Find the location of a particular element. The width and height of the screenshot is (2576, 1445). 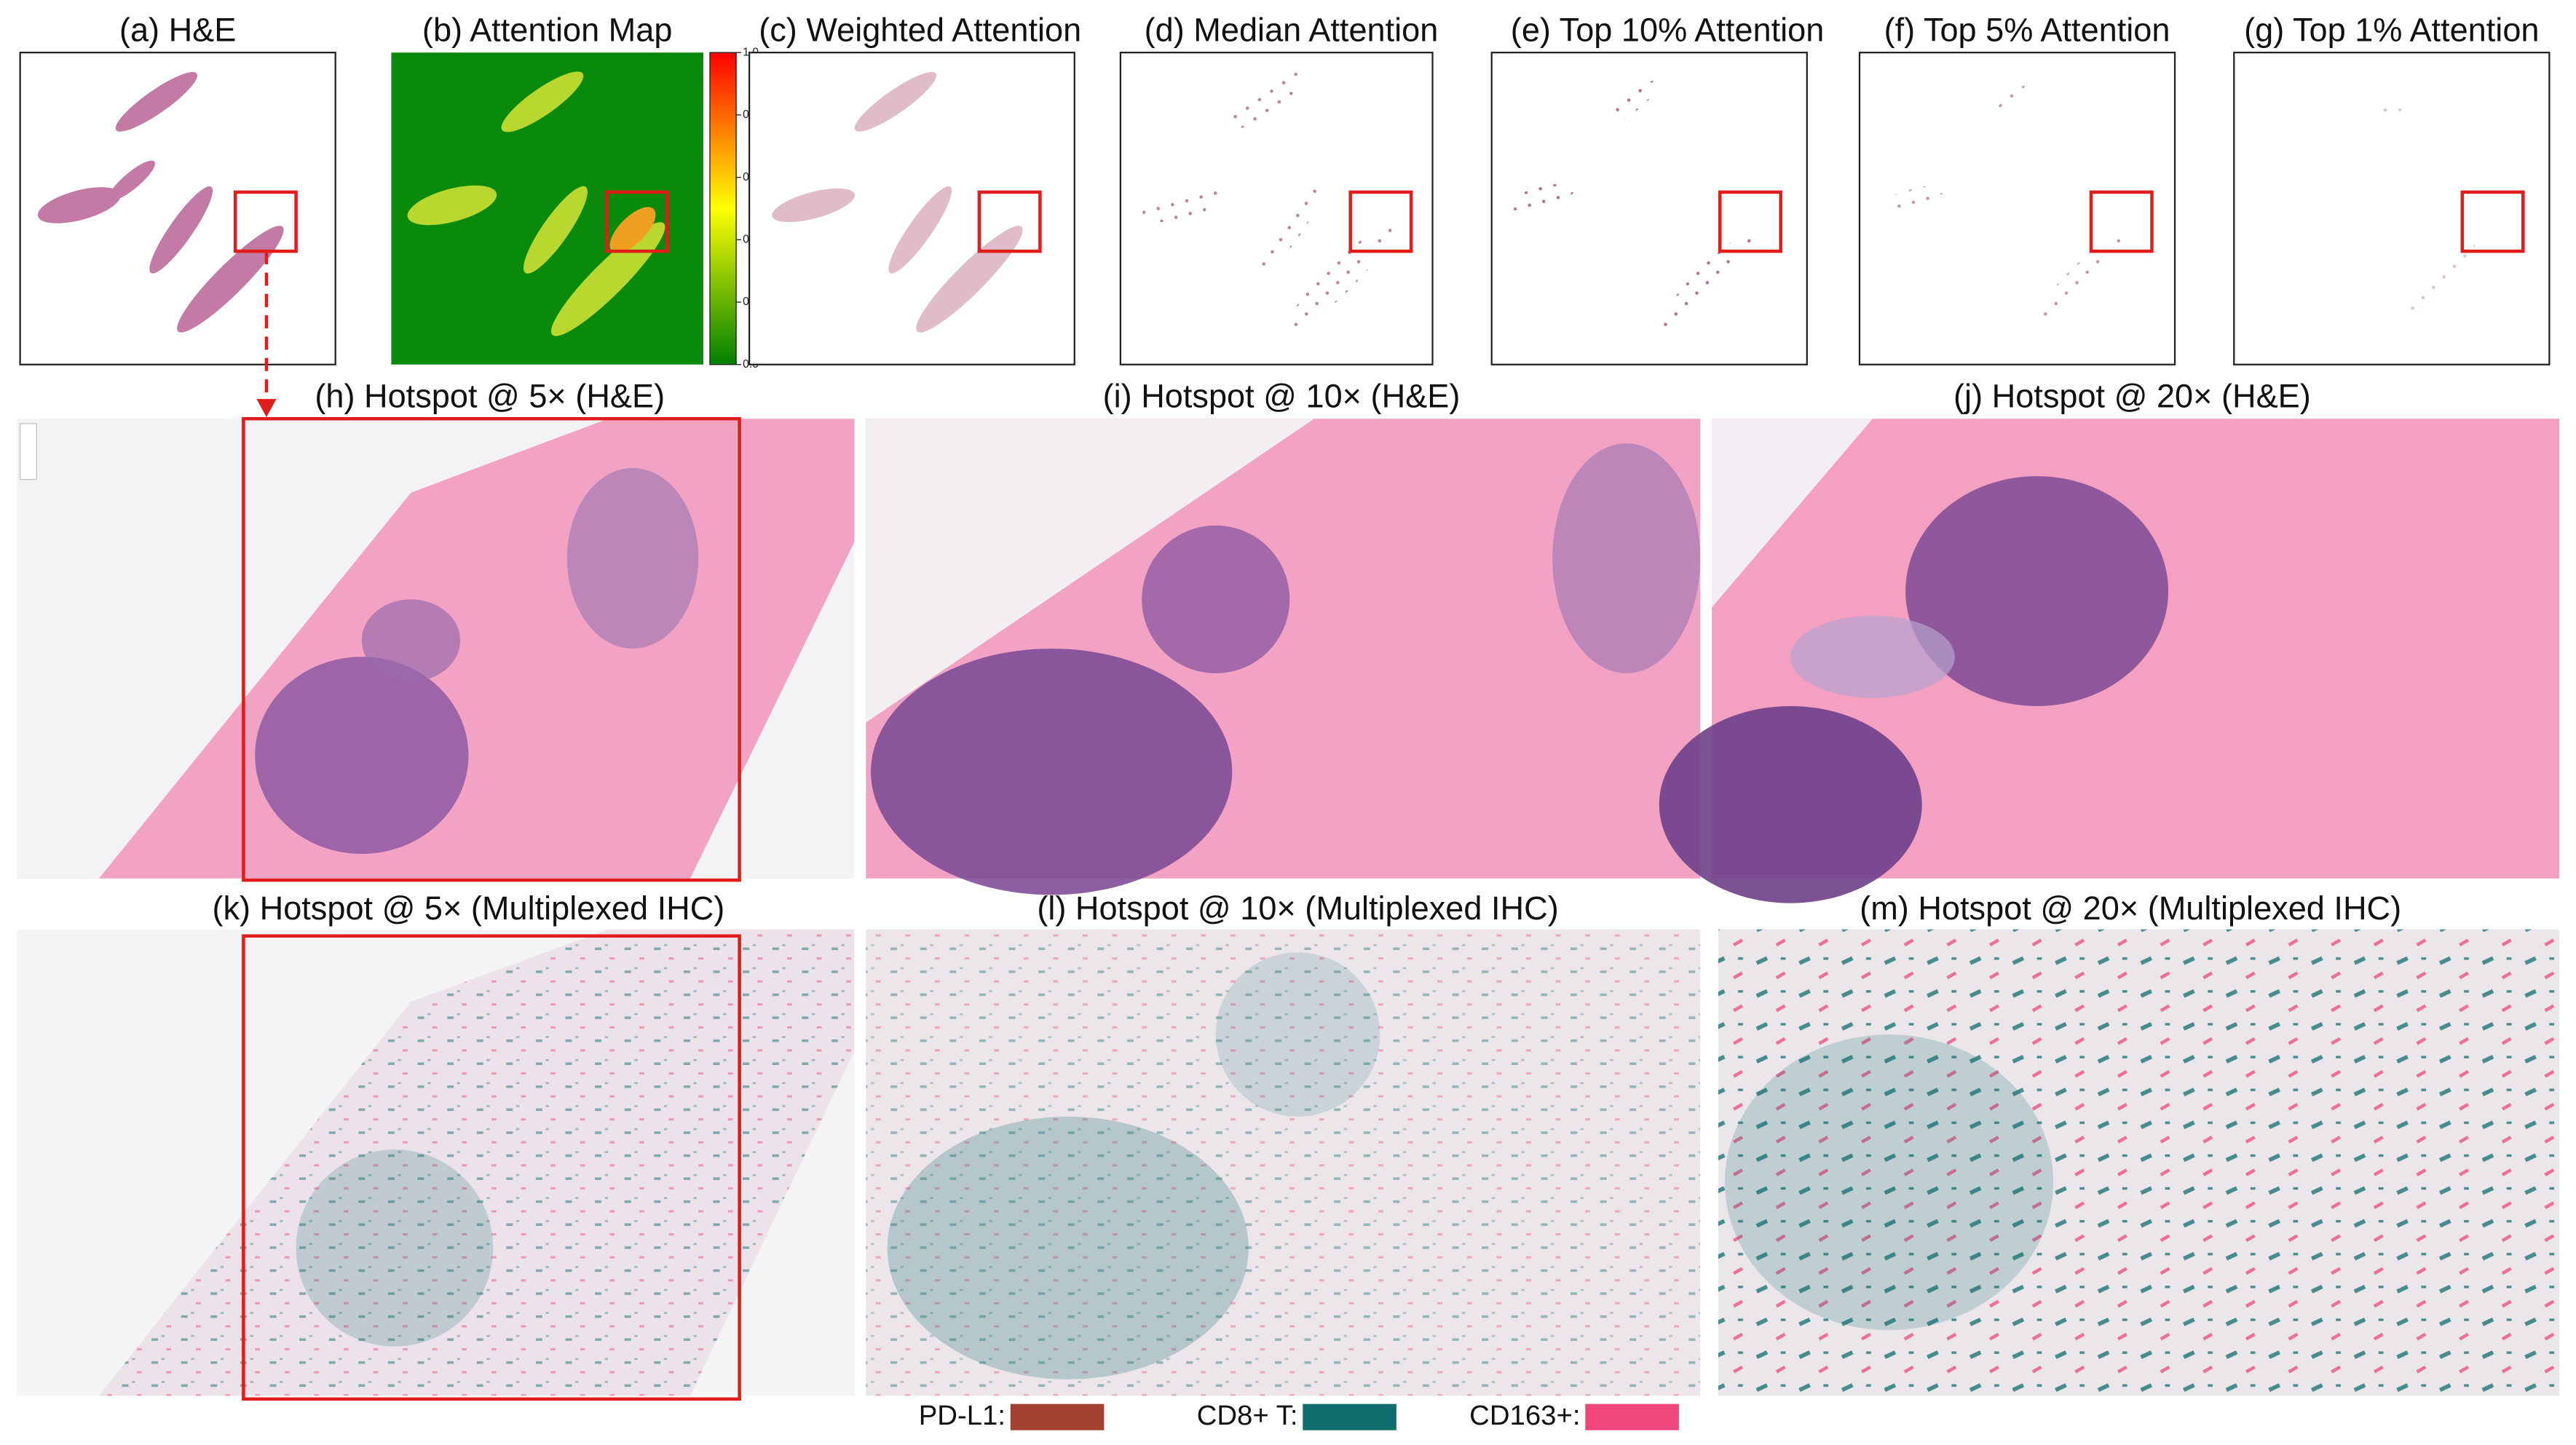

panel-title: (h) Hotspot @ 5× (H&E) is located at coordinates (490, 395).